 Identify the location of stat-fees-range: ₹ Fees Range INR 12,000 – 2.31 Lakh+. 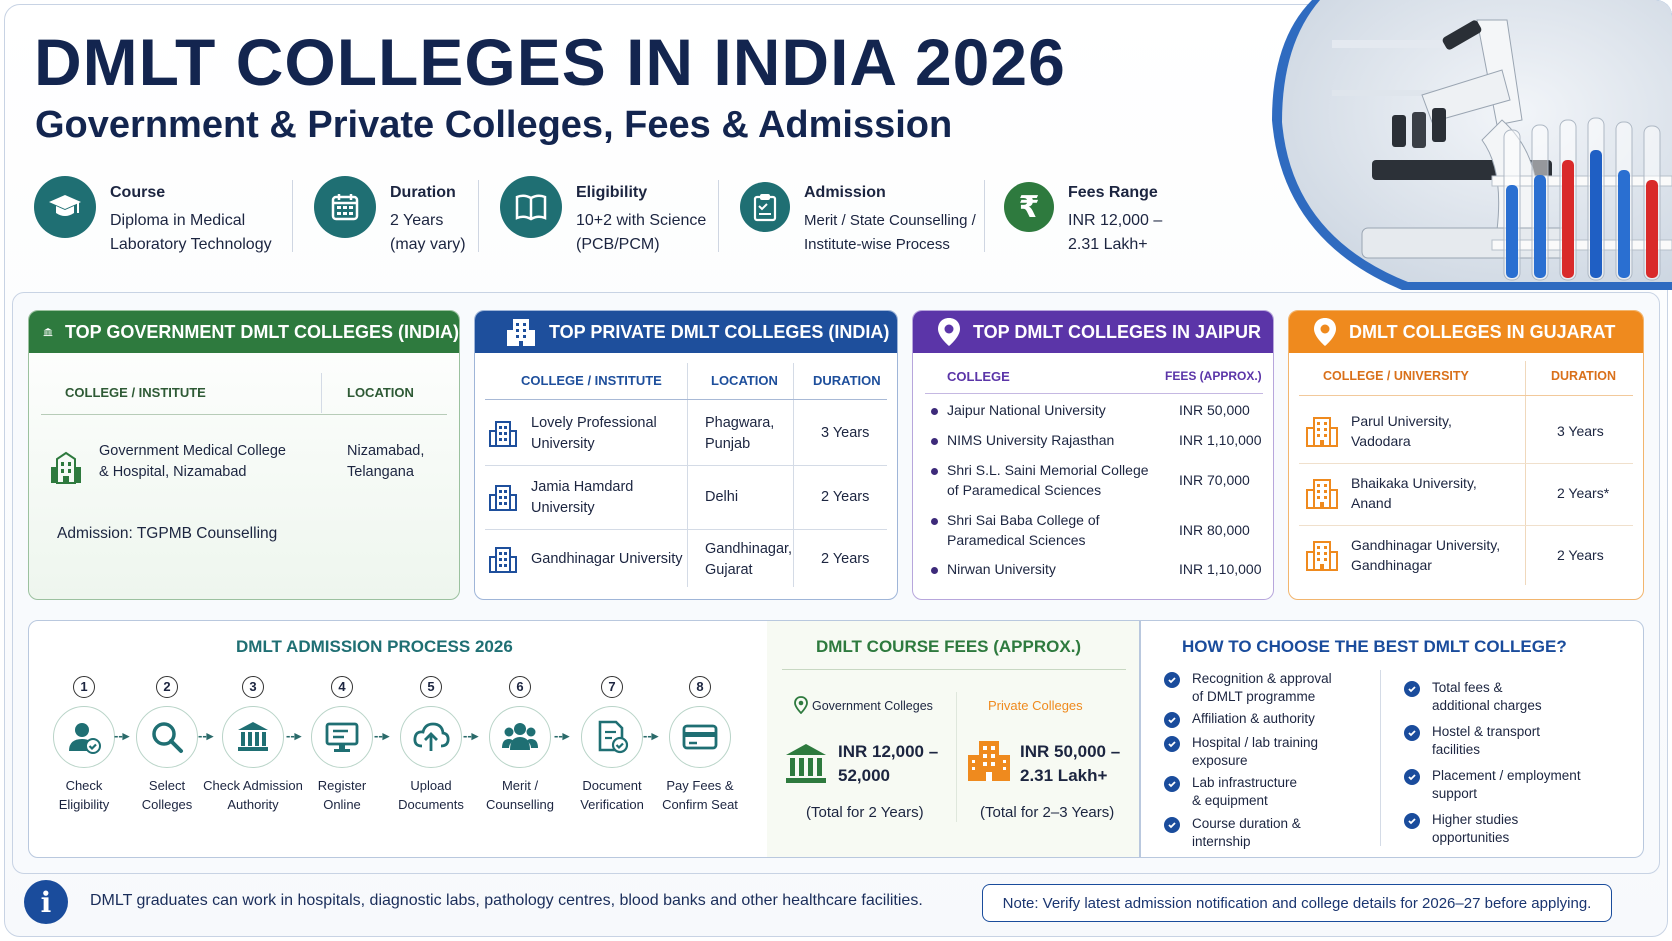
(1083, 216).